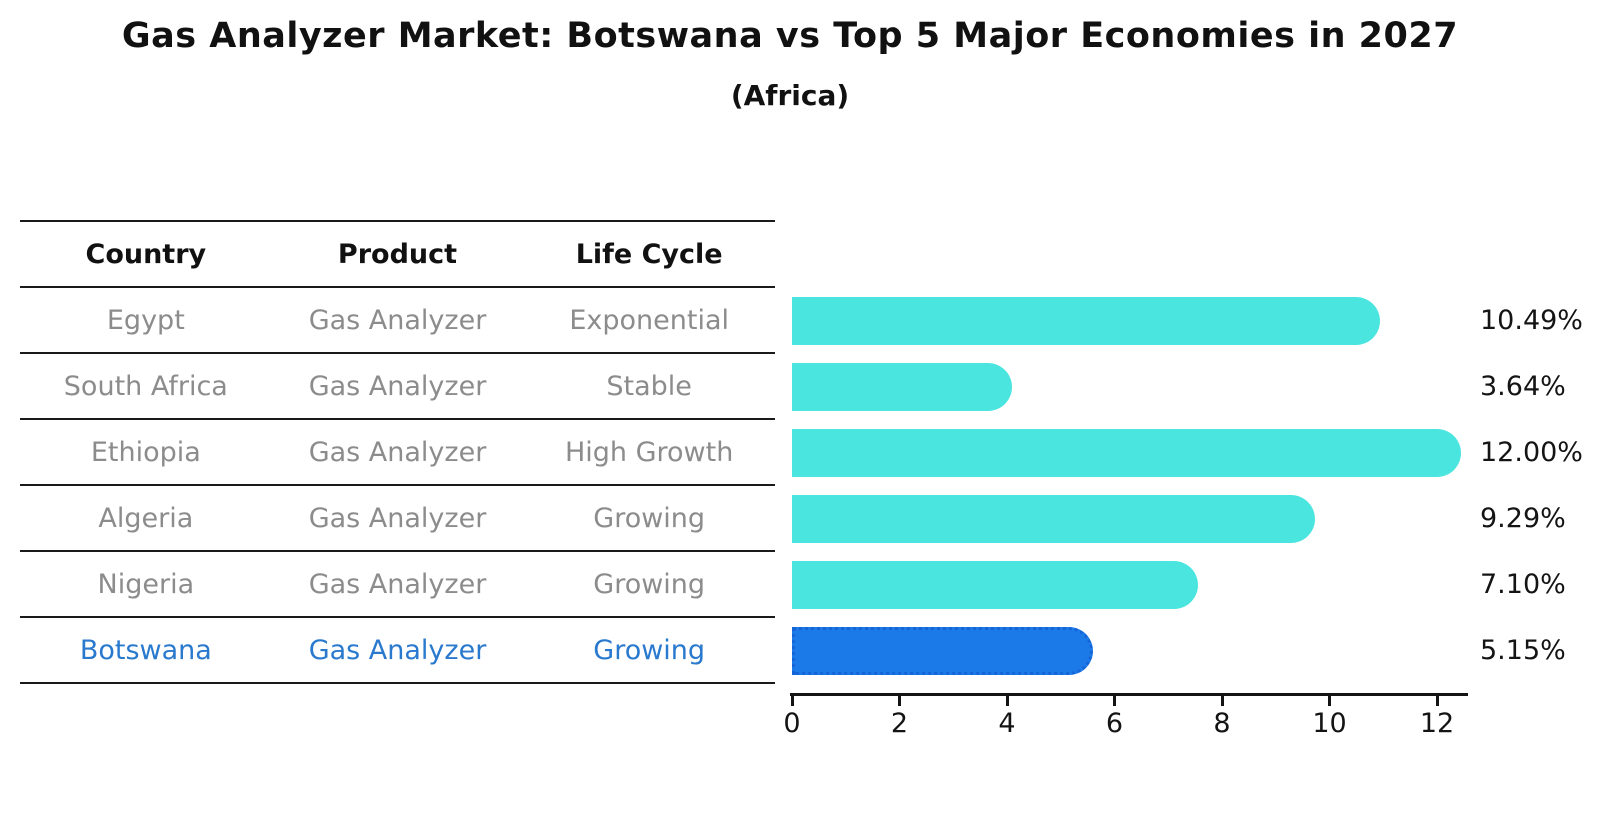  I want to click on table-header-product: Product, so click(397, 254).